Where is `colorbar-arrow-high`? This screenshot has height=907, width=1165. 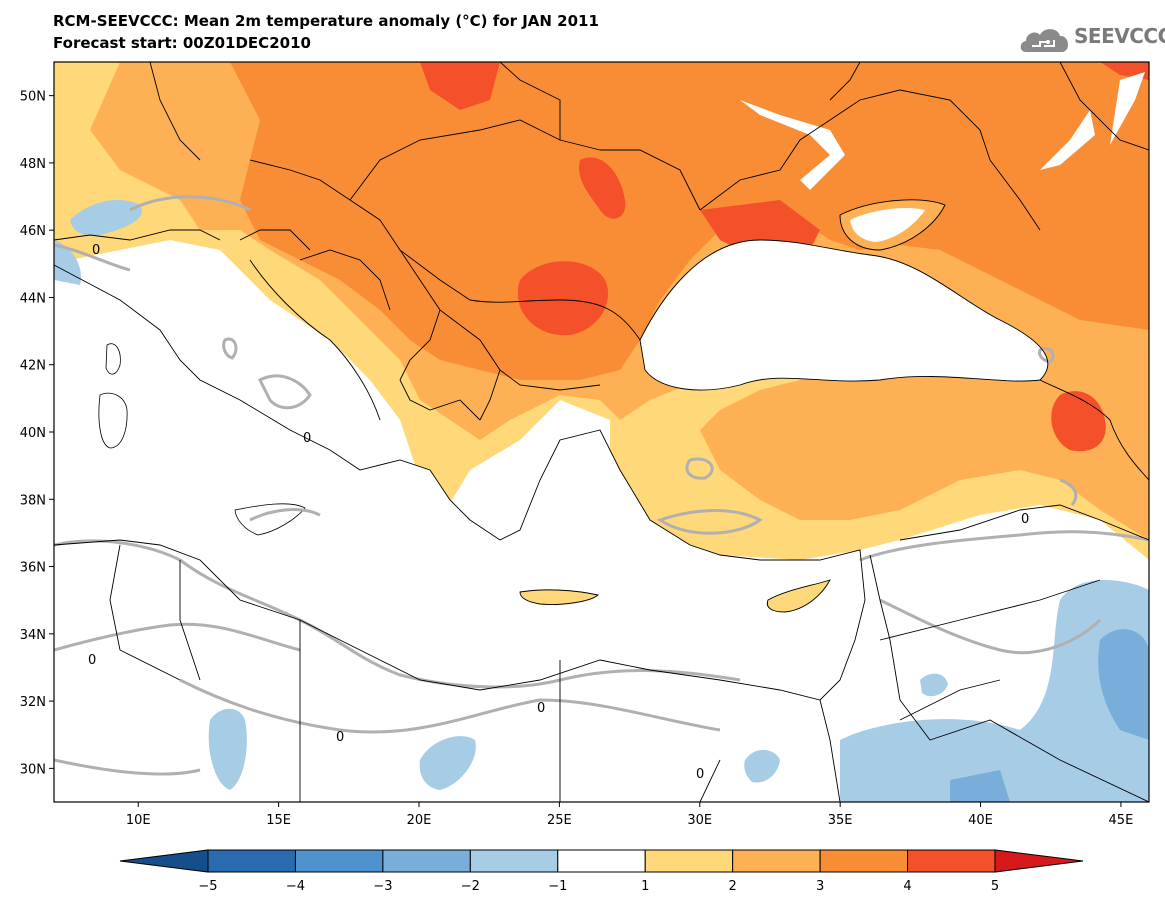 colorbar-arrow-high is located at coordinates (1039, 861).